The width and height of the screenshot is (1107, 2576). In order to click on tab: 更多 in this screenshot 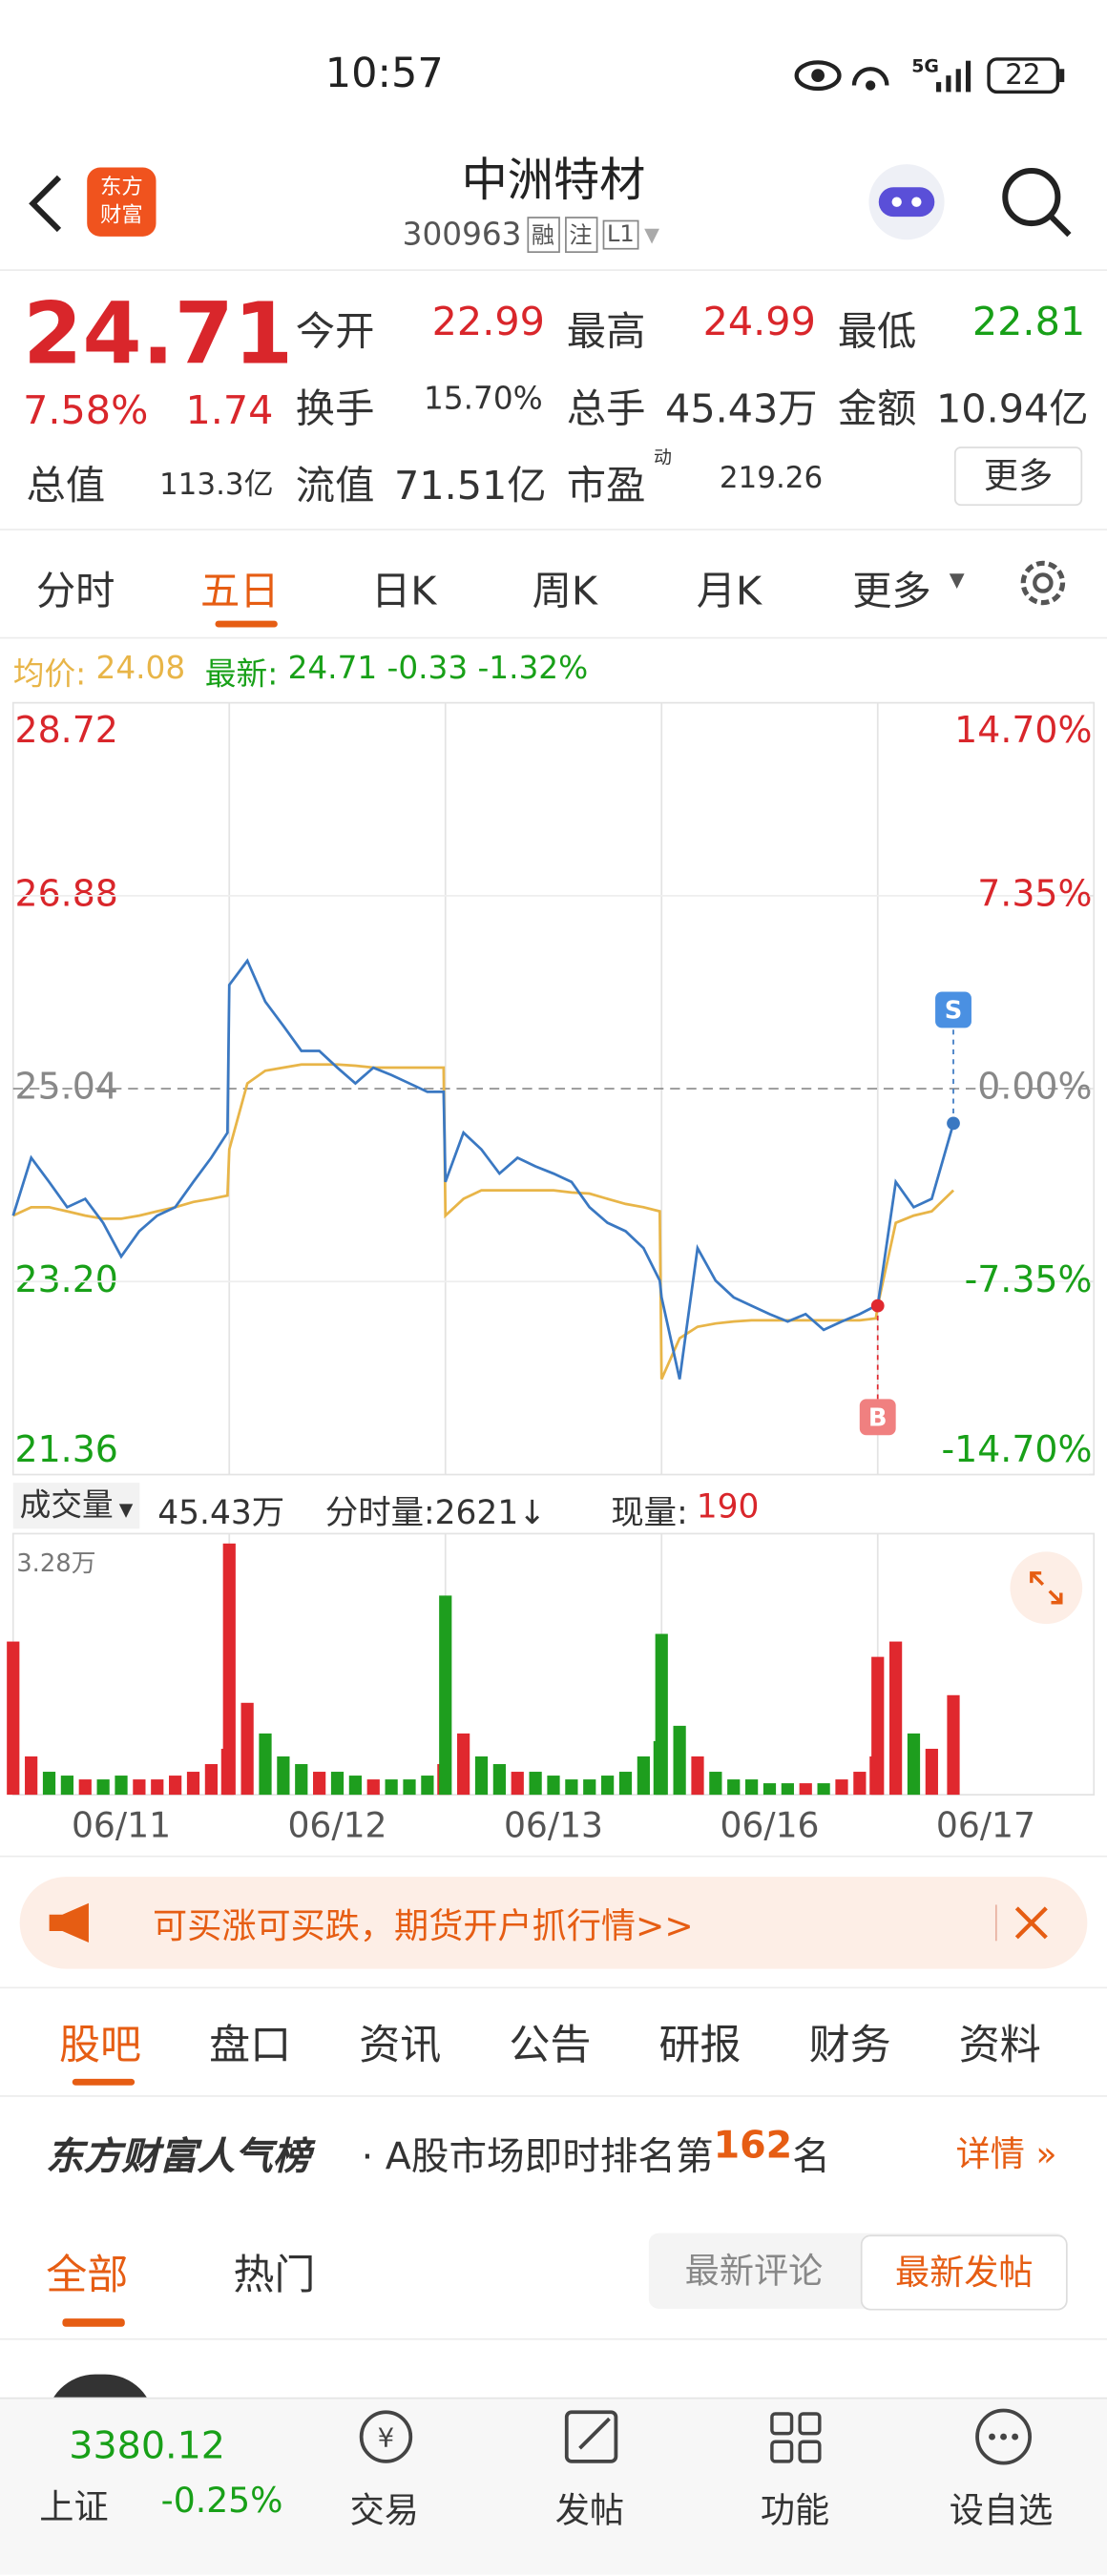, I will do `click(891, 591)`.